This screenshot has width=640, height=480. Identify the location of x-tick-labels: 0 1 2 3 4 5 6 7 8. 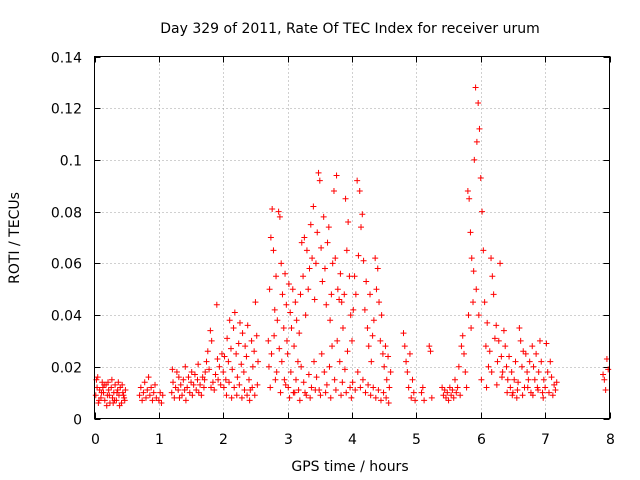
(353, 440).